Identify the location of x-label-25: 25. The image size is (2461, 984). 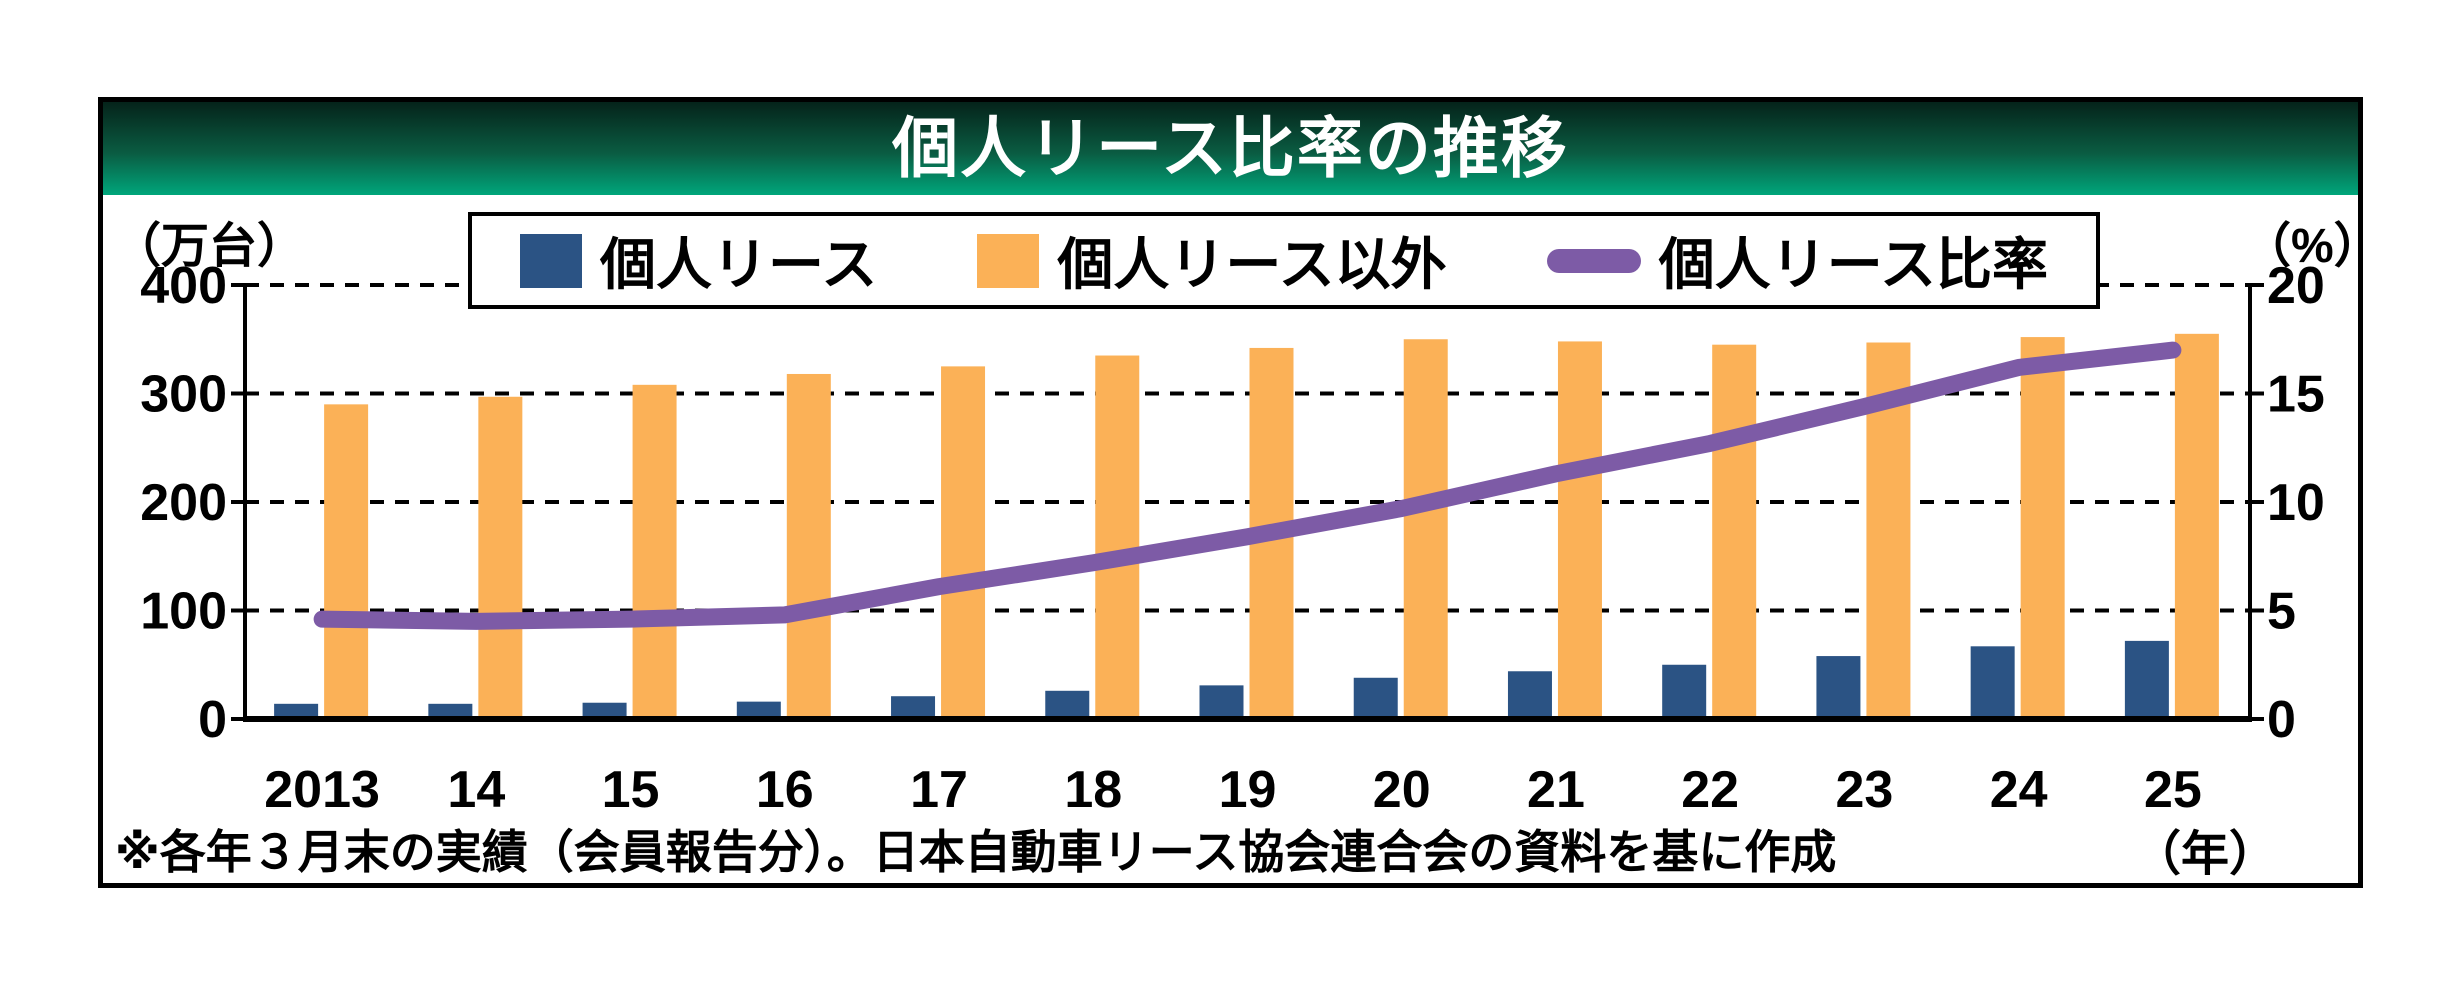
(2173, 790).